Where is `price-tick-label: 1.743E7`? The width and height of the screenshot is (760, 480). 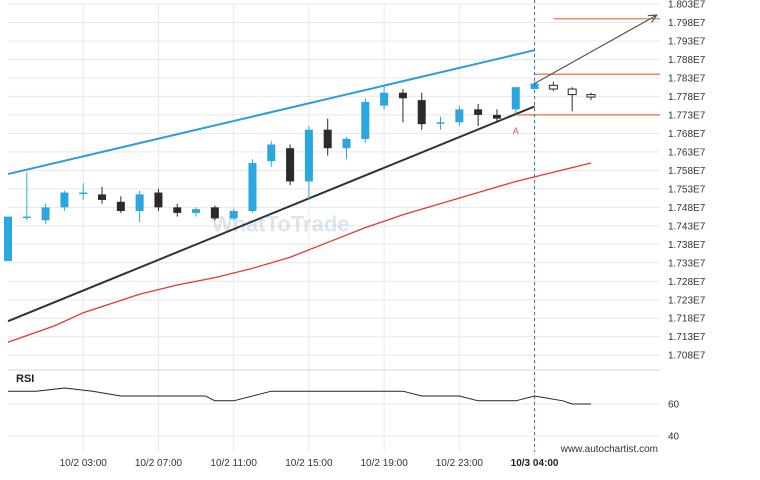
price-tick-label: 1.743E7 is located at coordinates (687, 226).